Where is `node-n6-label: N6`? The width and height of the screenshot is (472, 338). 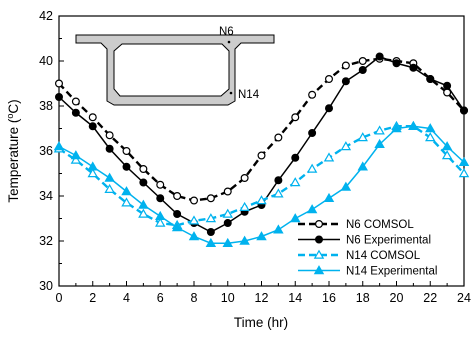 node-n6-label: N6 is located at coordinates (226, 32).